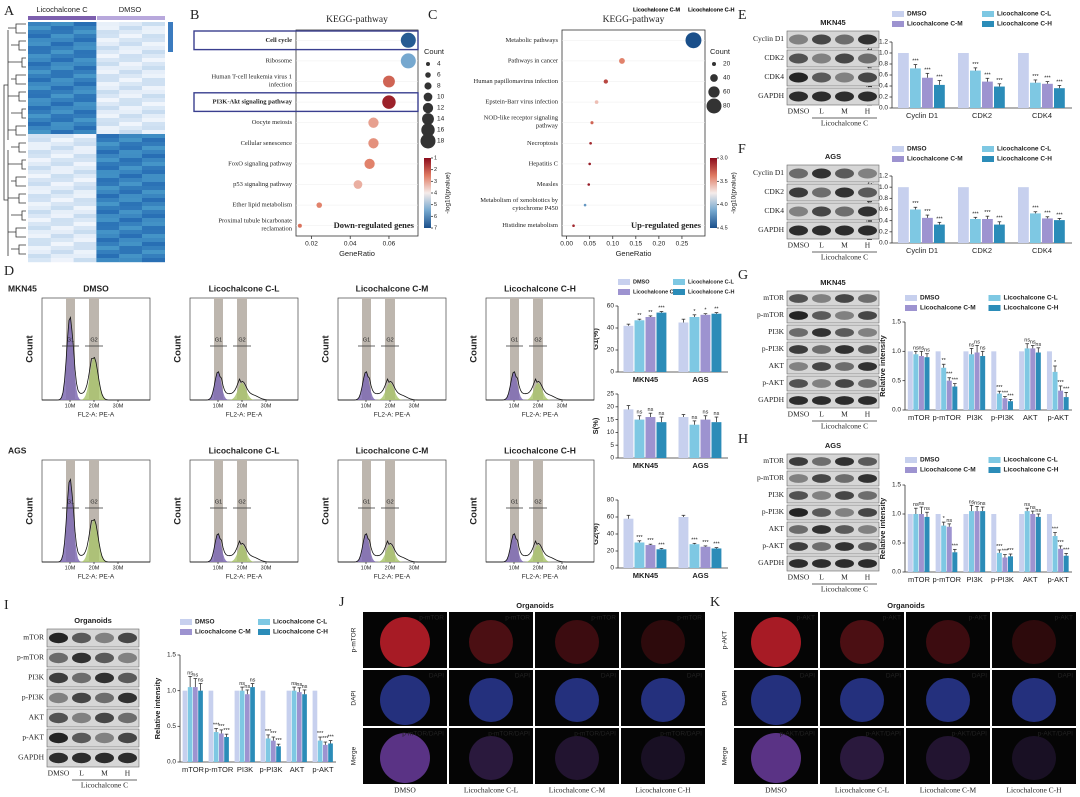 Image resolution: width=1080 pixels, height=797 pixels. I want to click on gate-label: G1, so click(514, 502).